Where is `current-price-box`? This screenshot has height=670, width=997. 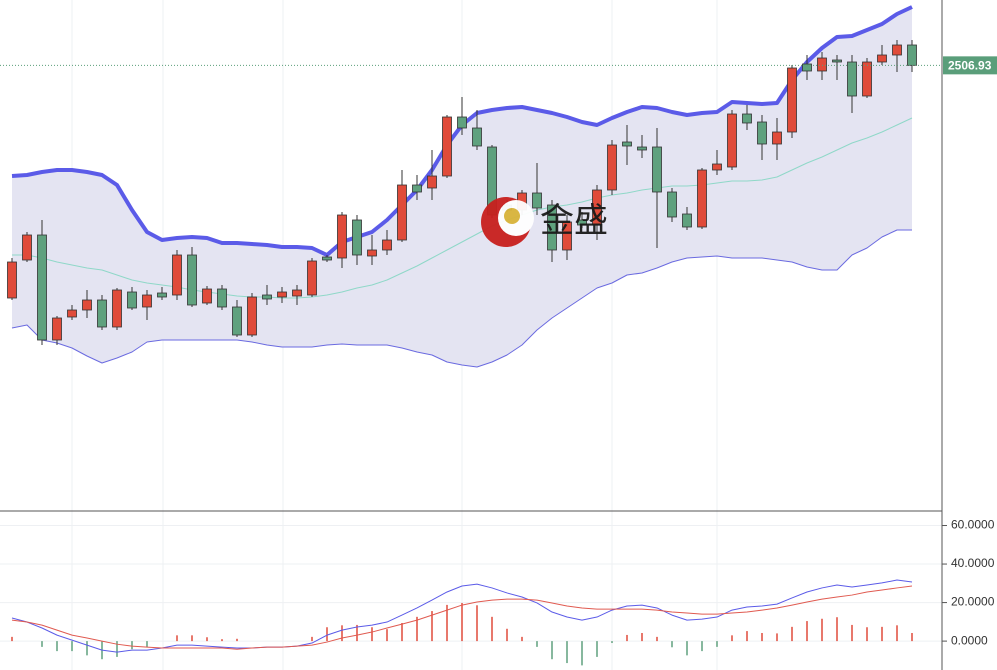
current-price-box is located at coordinates (970, 65).